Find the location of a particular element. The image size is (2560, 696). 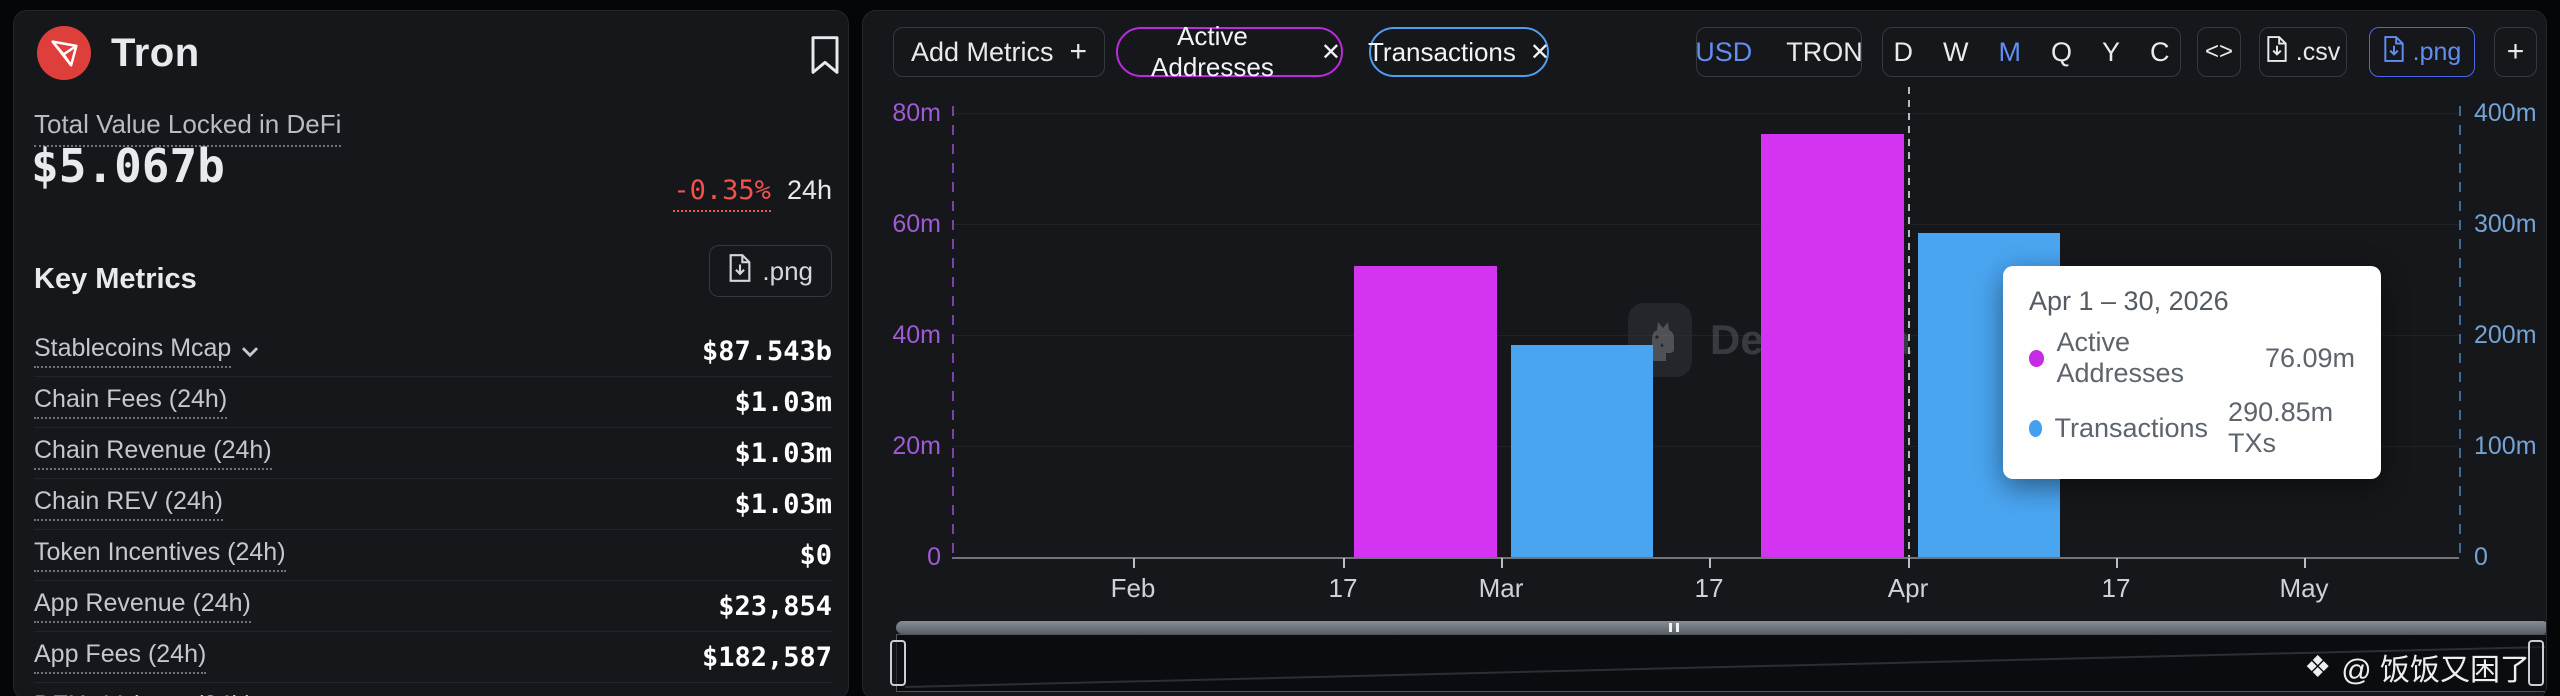

datazoom-preview is located at coordinates (1721, 663).